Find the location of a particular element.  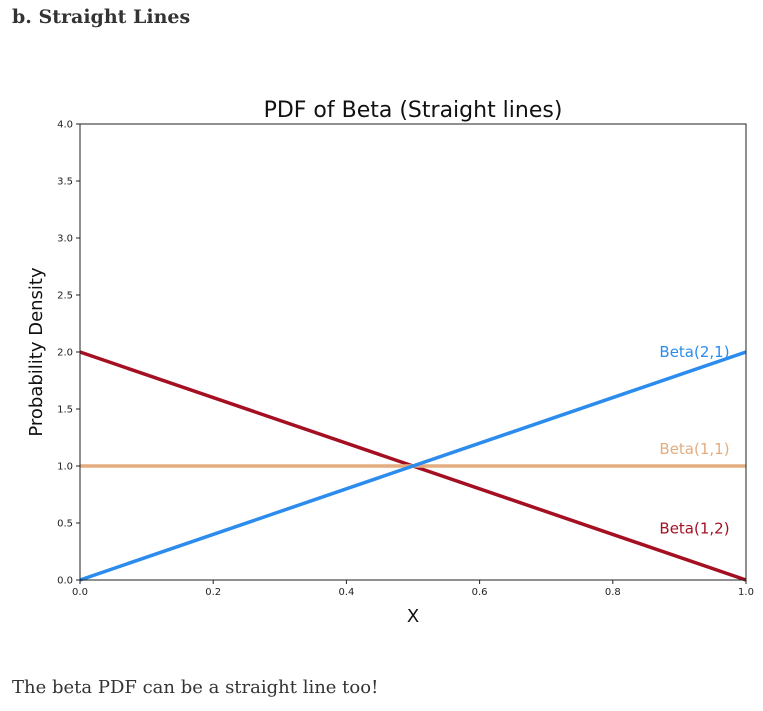

y-axis-label: Probability Density is located at coordinates (36, 352).